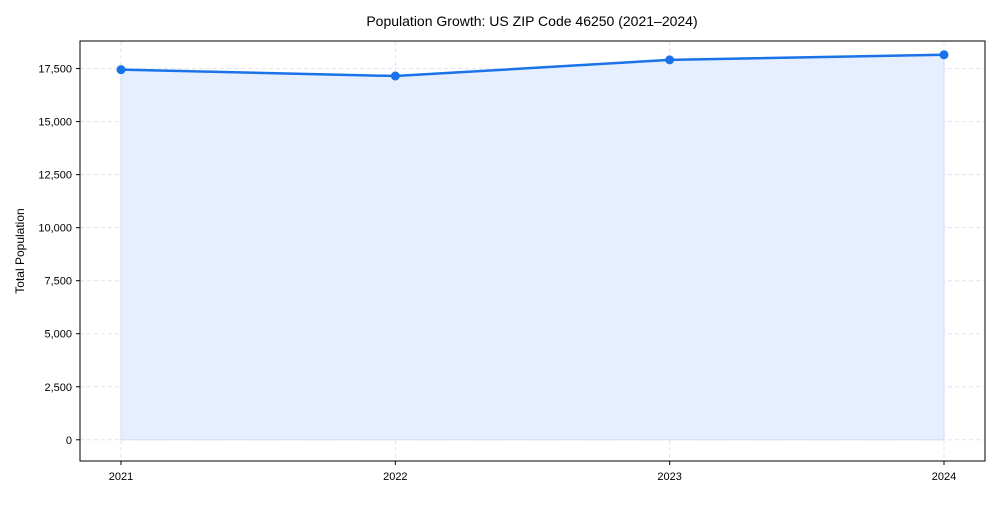  Describe the element at coordinates (69, 441) in the screenshot. I see `y-tick-label: 0` at that location.